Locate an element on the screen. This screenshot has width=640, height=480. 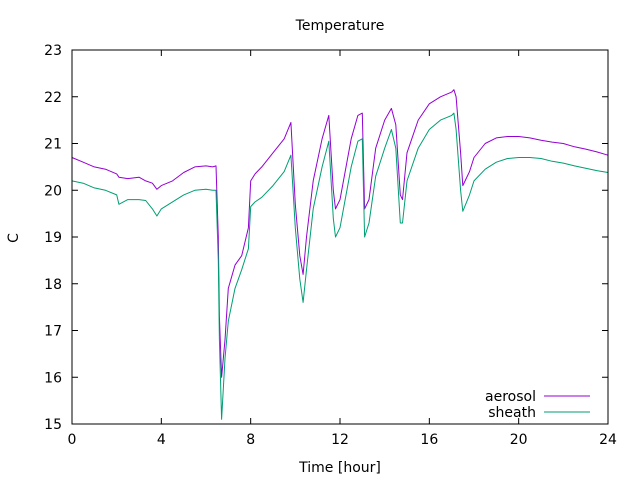
y-tick-label: 20 is located at coordinates (53, 191).